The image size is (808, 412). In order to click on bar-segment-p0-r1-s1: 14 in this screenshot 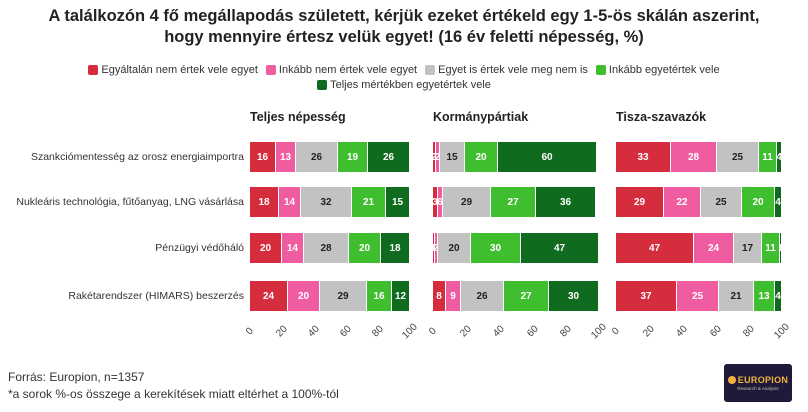, I will do `click(290, 202)`.